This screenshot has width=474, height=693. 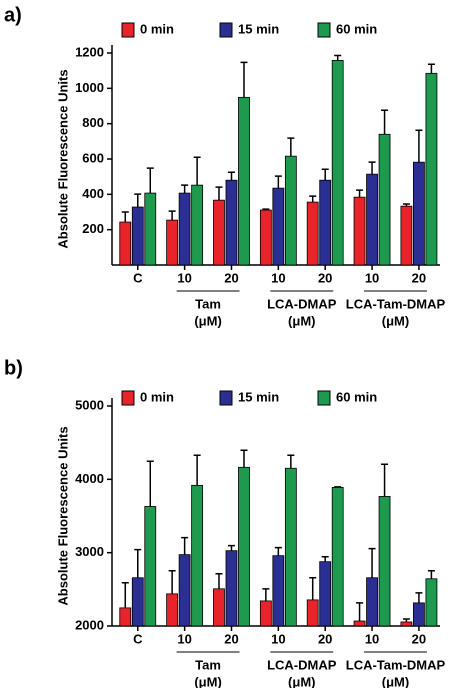 I want to click on y-tick-label: 800, so click(x=93, y=122).